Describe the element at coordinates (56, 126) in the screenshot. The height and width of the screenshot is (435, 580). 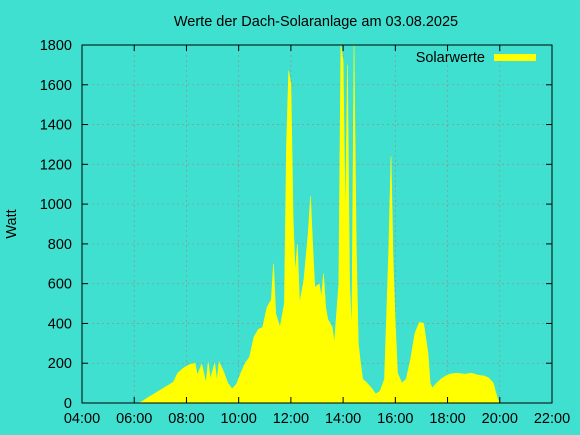
I see `y-tick-label: 1400` at that location.